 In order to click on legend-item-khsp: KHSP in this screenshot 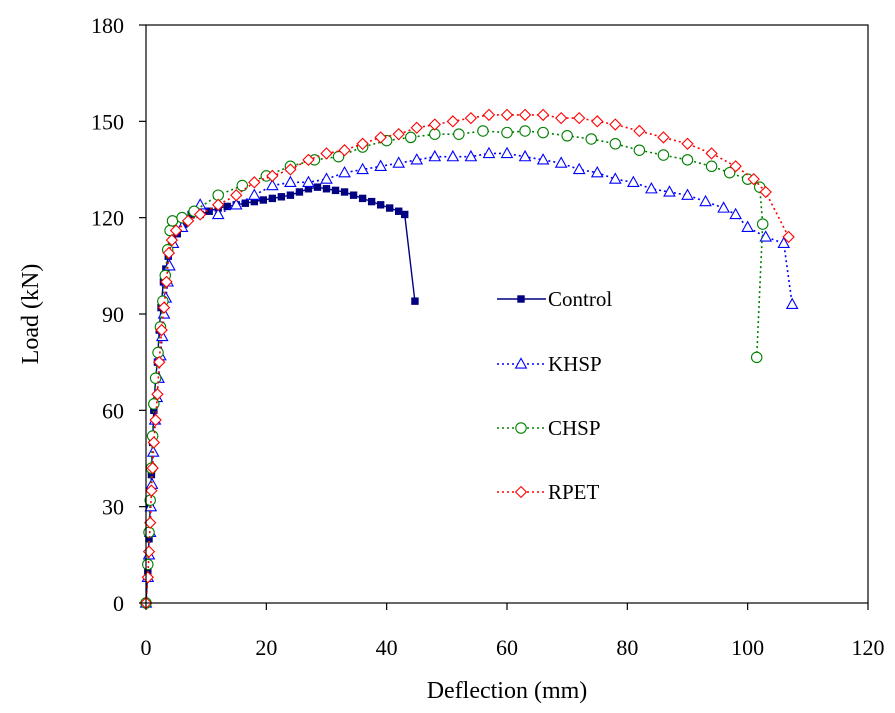, I will do `click(549, 364)`.